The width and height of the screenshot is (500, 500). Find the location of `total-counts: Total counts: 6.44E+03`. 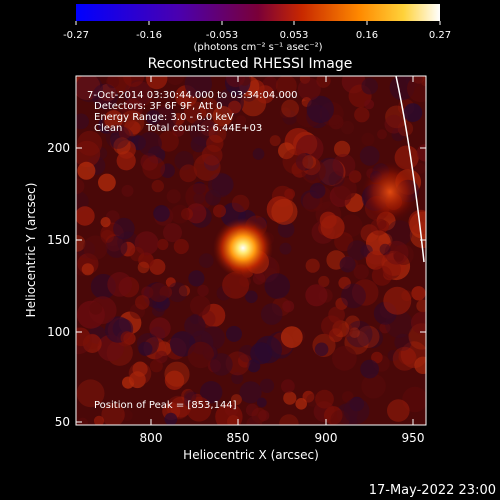

total-counts: Total counts: 6.44E+03 is located at coordinates (203, 128).